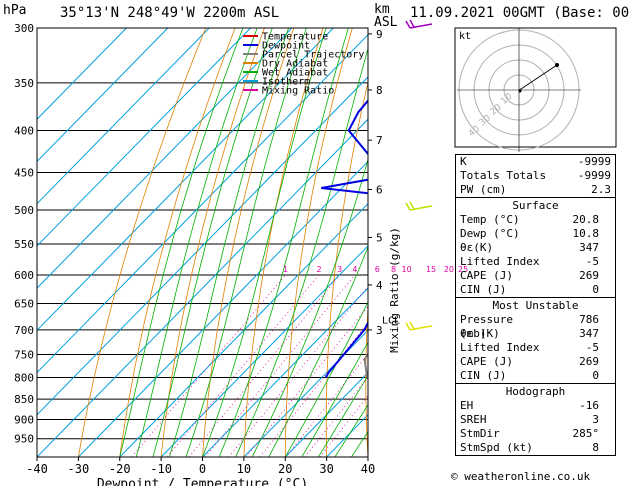 This screenshot has width=629, height=486. Describe the element at coordinates (24, 275) in the screenshot. I see `pressure-tick-label: 600` at that location.